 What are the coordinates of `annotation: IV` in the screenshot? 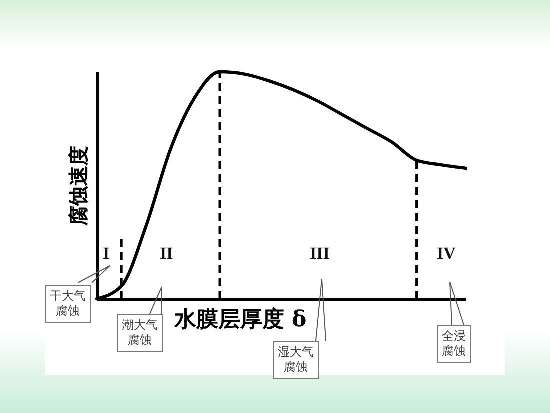 It's located at (446, 254).